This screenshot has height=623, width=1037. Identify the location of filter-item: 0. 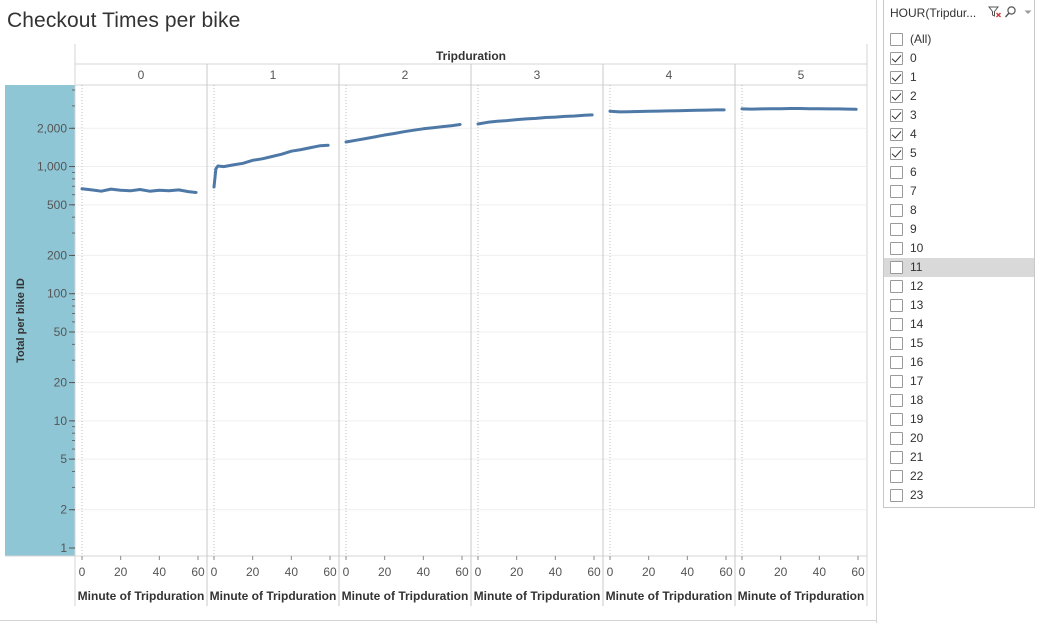
(959, 58).